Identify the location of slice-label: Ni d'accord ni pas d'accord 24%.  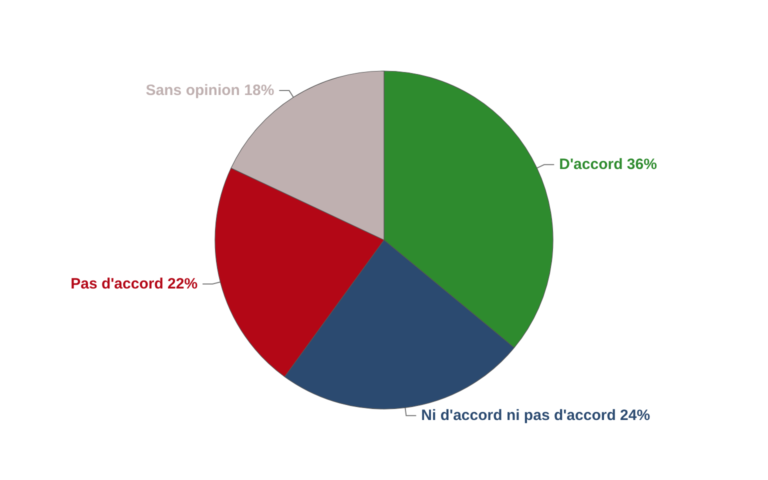
(535, 415).